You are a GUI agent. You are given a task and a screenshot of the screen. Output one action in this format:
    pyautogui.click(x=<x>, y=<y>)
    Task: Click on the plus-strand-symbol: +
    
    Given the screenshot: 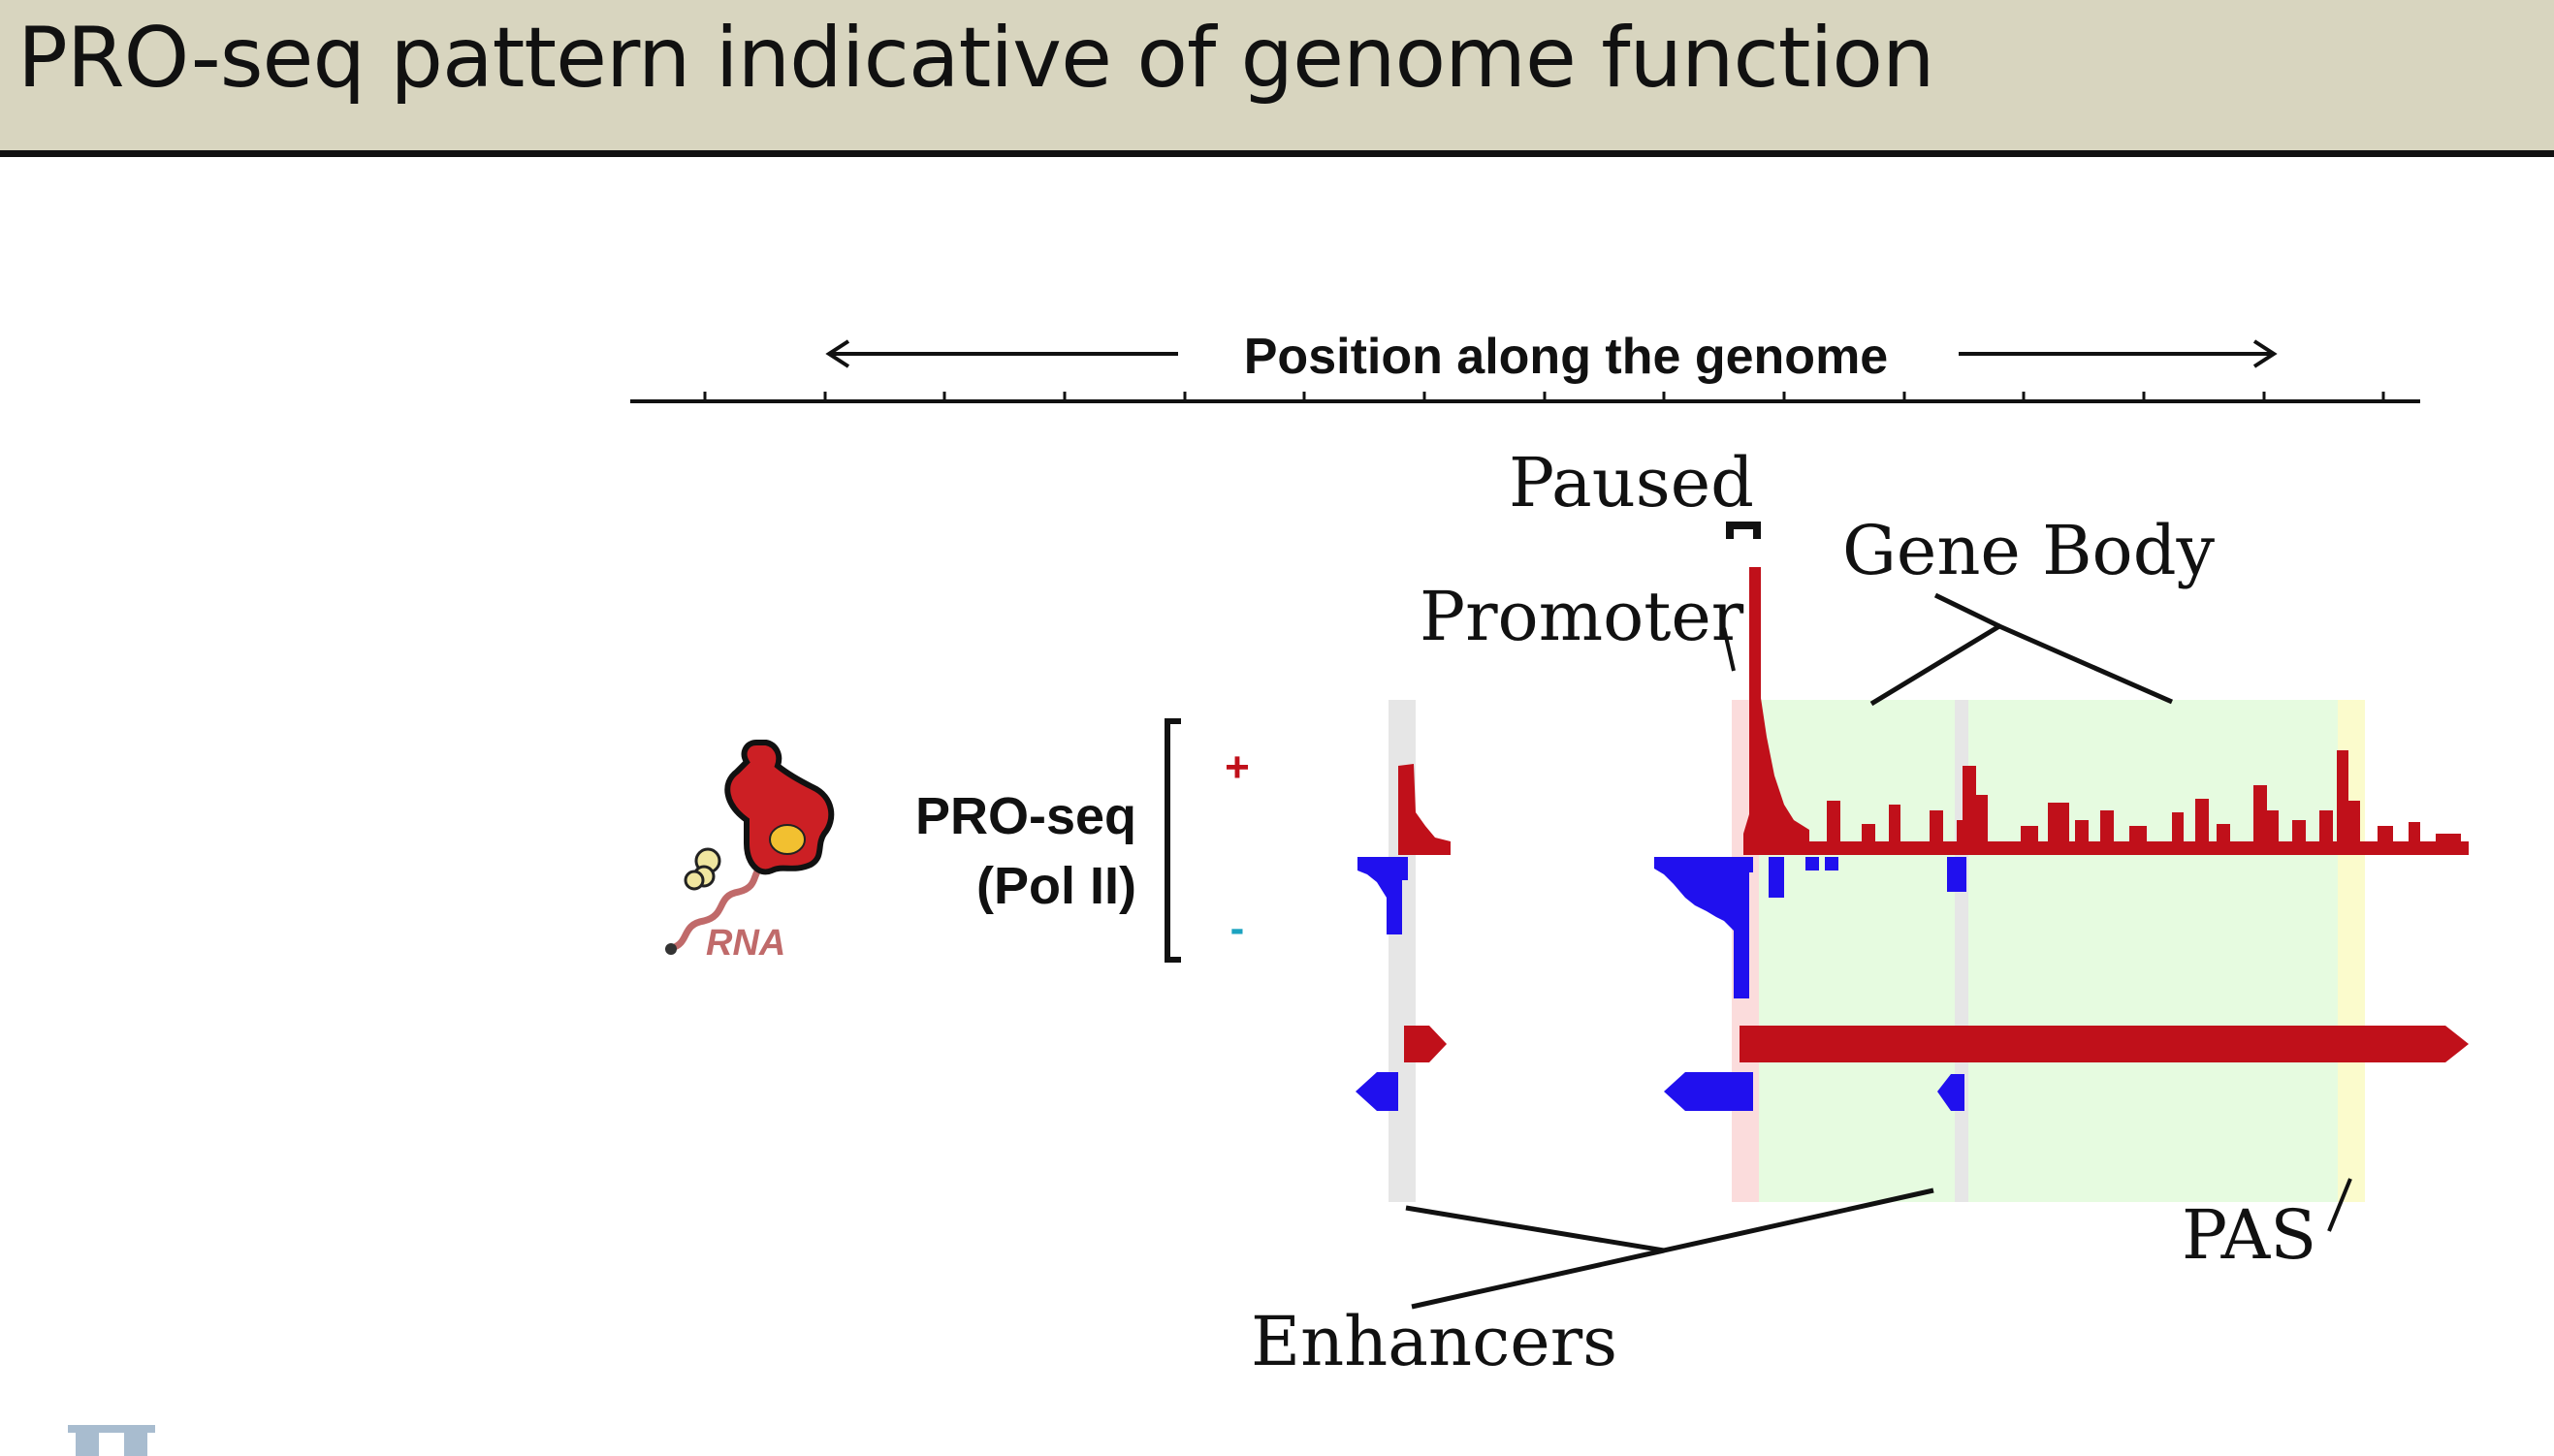 What is the action you would take?
    pyautogui.click(x=1237, y=767)
    